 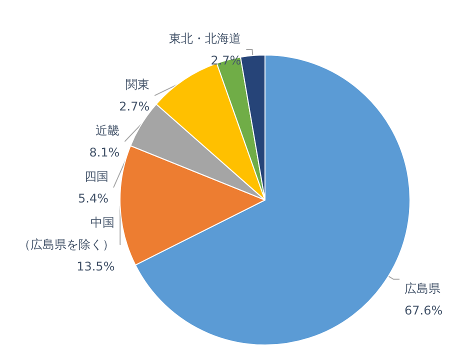 What do you see at coordinates (108, 131) in the screenshot?
I see `slice-label: 近畿` at bounding box center [108, 131].